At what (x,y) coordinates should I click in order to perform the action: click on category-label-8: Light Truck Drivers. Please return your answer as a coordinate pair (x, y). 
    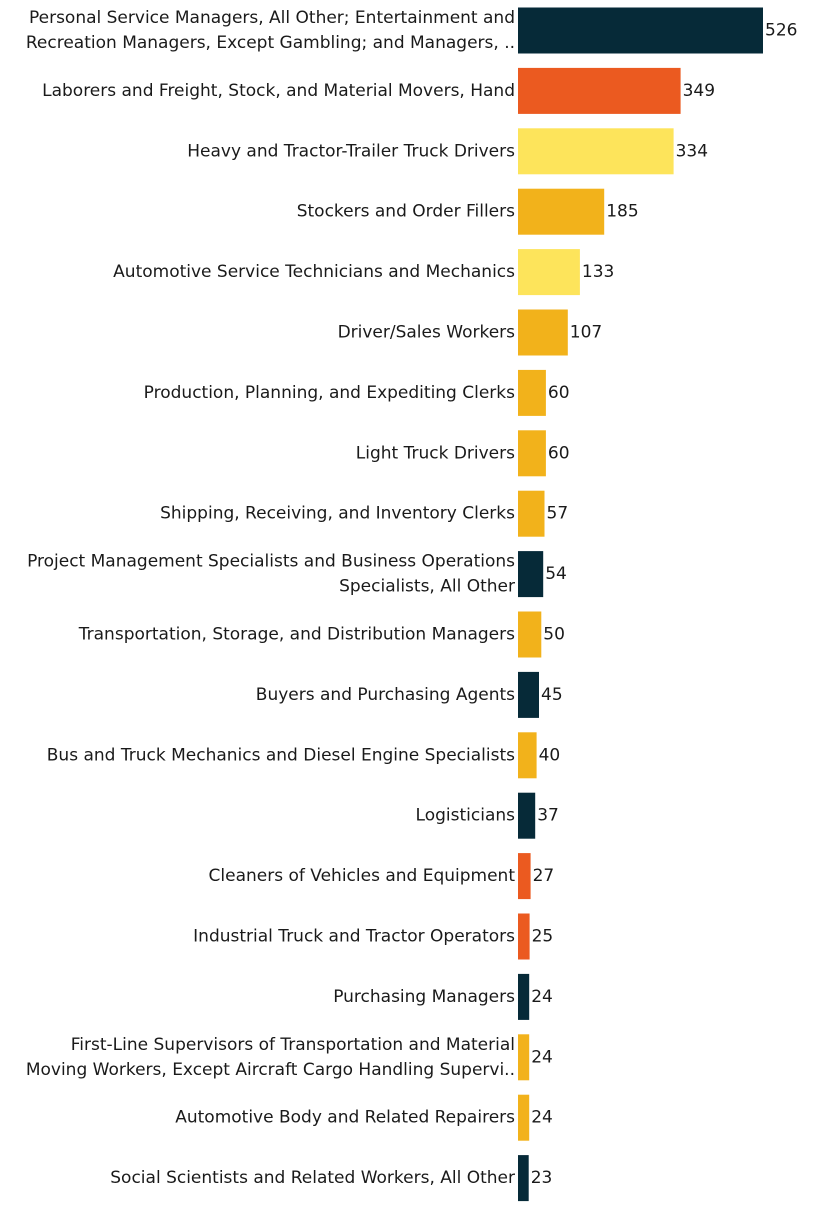
    Looking at the image, I should click on (435, 453).